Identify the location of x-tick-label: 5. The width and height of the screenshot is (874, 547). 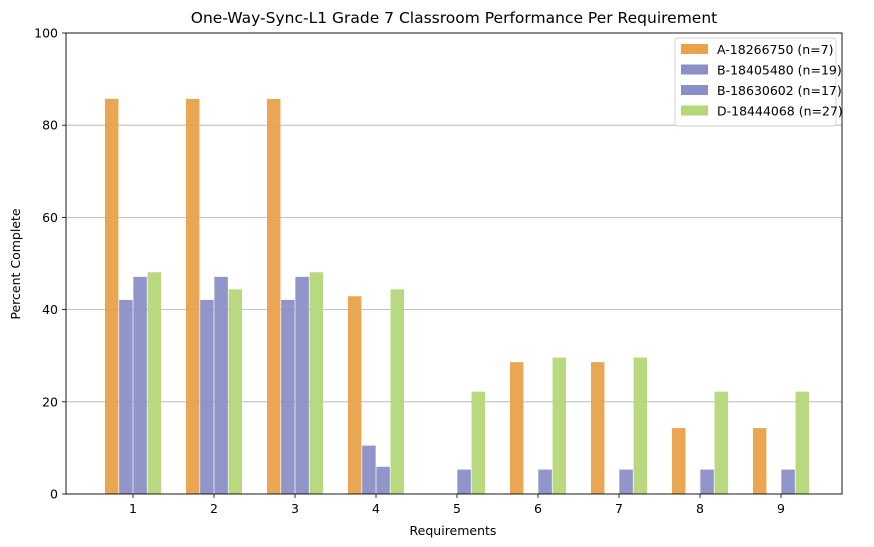
(457, 508).